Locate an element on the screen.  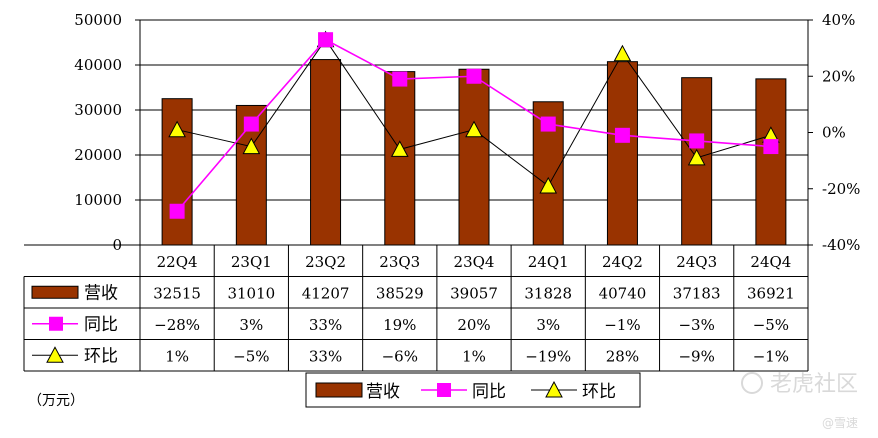
table-cell: 31828 is located at coordinates (548, 293).